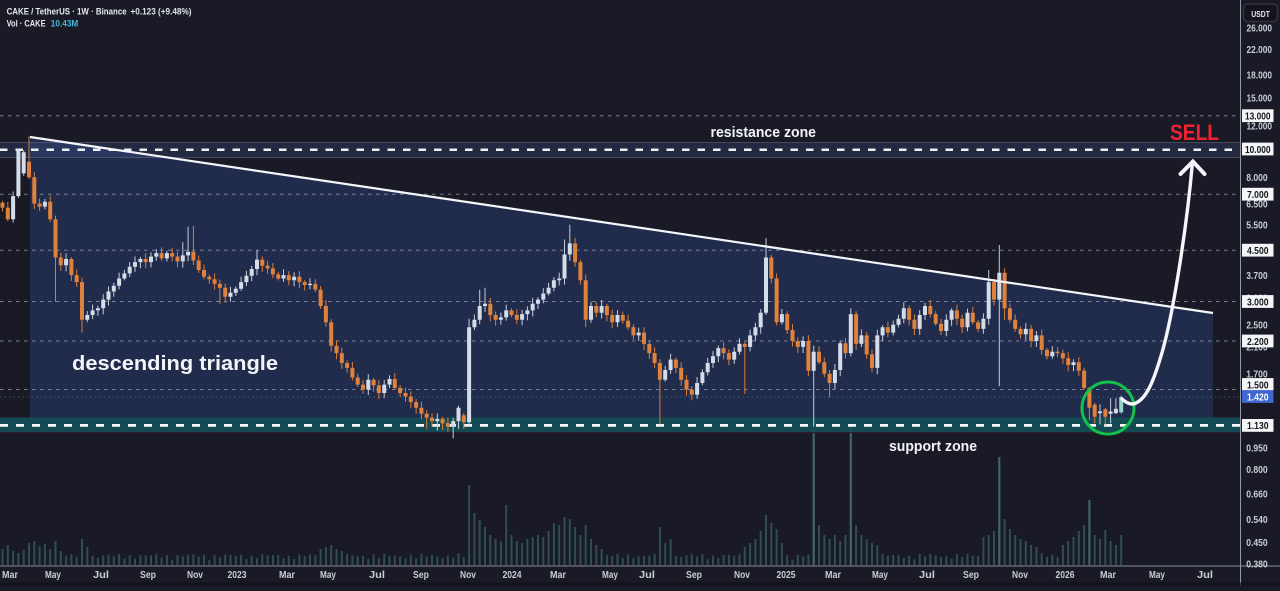 The width and height of the screenshot is (1280, 591). What do you see at coordinates (1260, 127) in the screenshot?
I see `svg-text: 12.000` at bounding box center [1260, 127].